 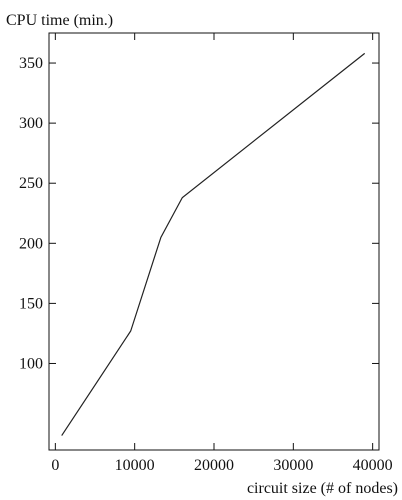 What do you see at coordinates (31, 363) in the screenshot?
I see `y-tick-label: 100` at bounding box center [31, 363].